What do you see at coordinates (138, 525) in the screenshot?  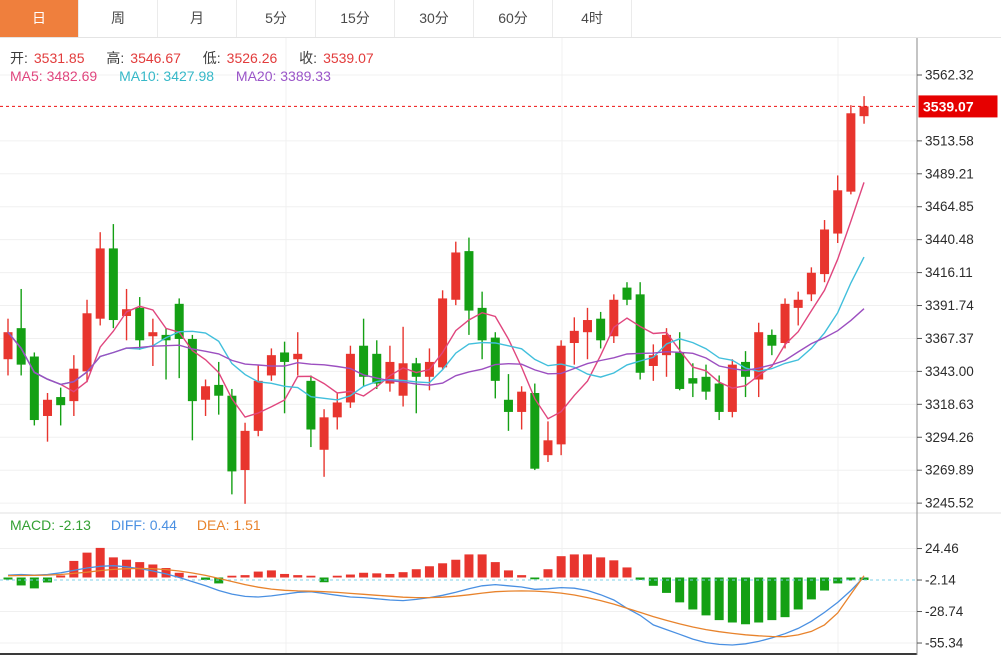 I see `macd-readout: MACD: -2.13 DIFF: 0.44 DEA: 1.51` at bounding box center [138, 525].